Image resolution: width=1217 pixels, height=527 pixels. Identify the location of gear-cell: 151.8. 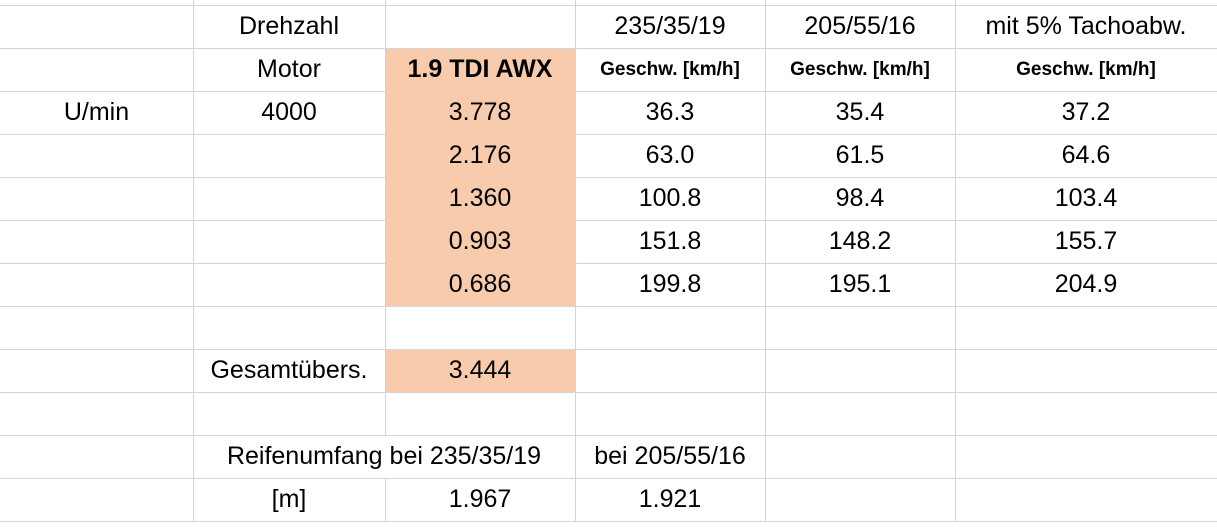
(670, 241).